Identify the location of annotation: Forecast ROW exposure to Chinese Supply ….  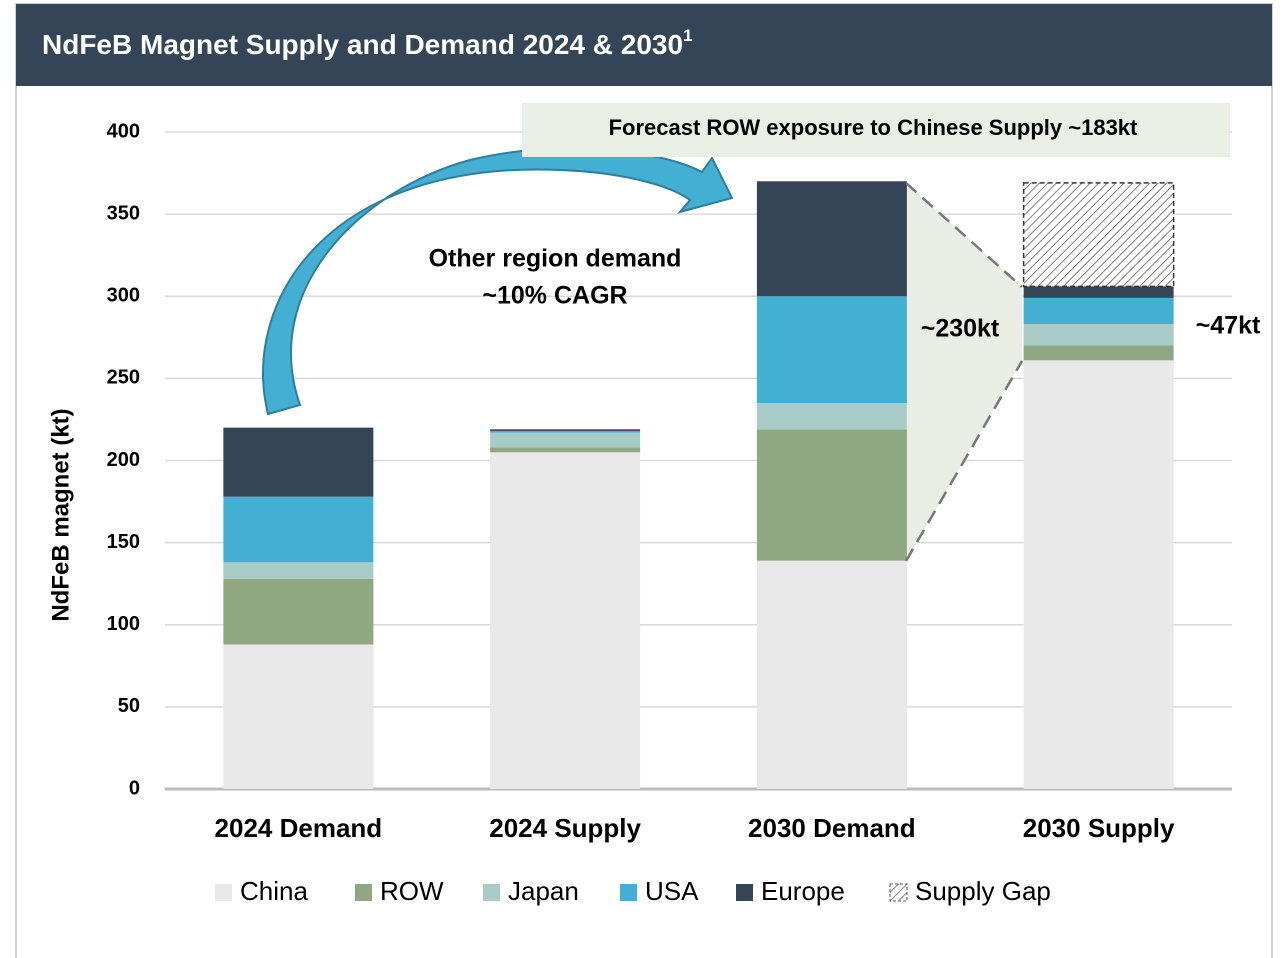
(873, 127).